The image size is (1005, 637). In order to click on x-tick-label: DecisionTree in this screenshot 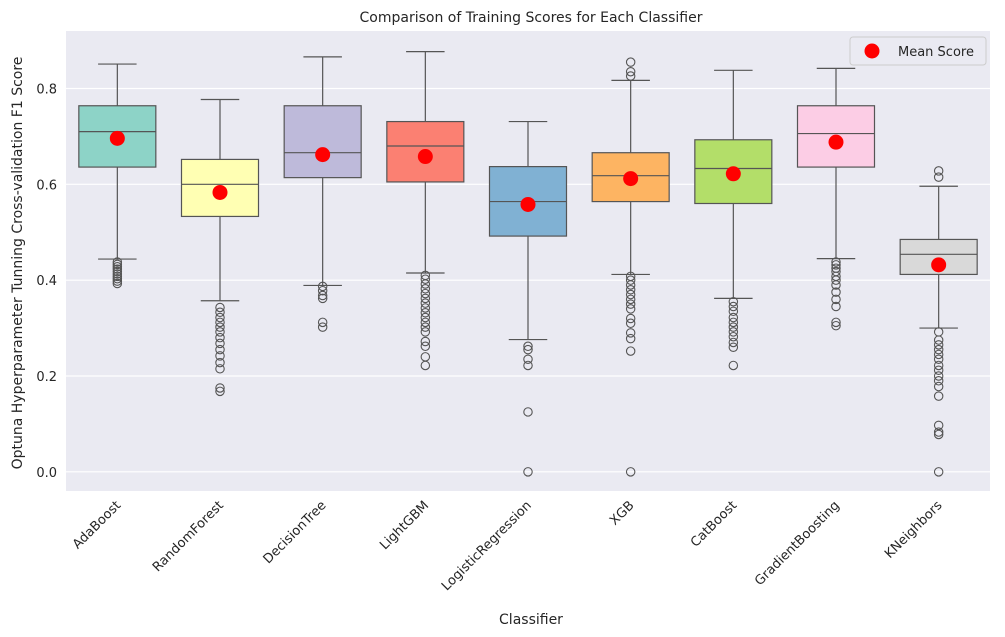, I will do `click(295, 532)`.